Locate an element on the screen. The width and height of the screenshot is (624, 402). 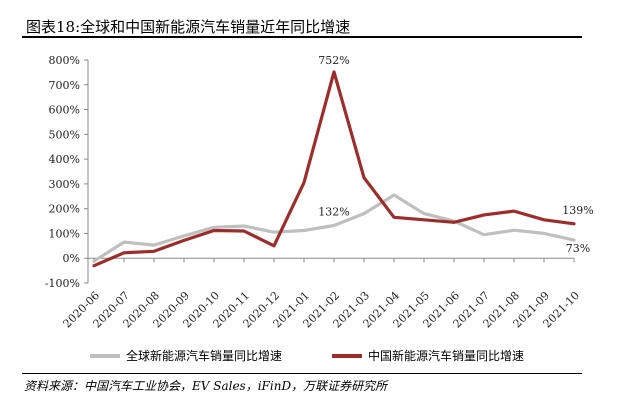
legend-label-global: 全球新能源汽车销量同比增速 is located at coordinates (204, 355).